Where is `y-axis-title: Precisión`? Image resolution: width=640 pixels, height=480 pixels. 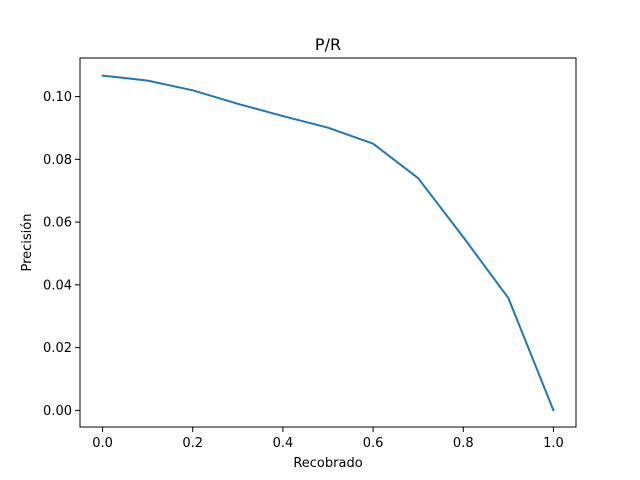
y-axis-title: Precisión is located at coordinates (27, 242).